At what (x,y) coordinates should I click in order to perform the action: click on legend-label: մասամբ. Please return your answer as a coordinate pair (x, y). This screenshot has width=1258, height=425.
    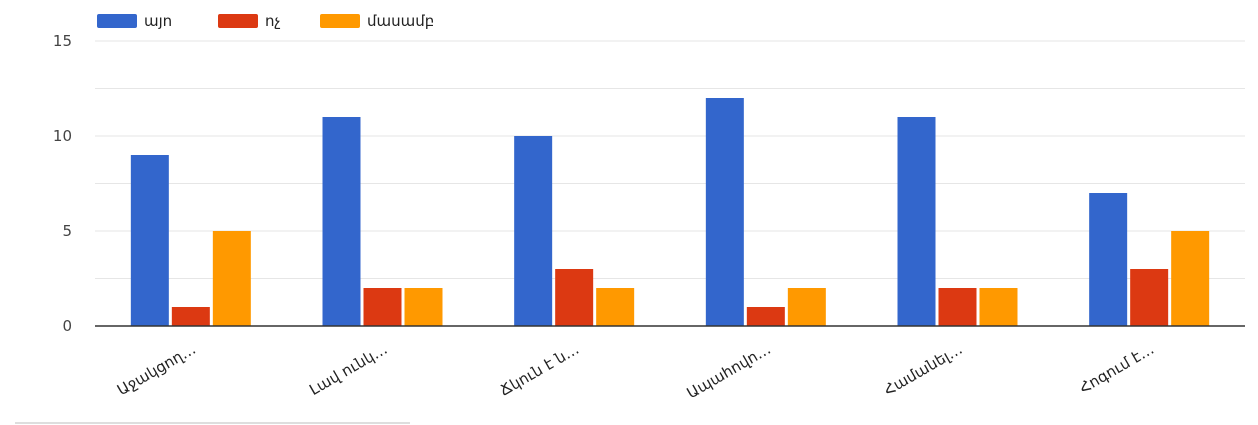
    Looking at the image, I should click on (400, 21).